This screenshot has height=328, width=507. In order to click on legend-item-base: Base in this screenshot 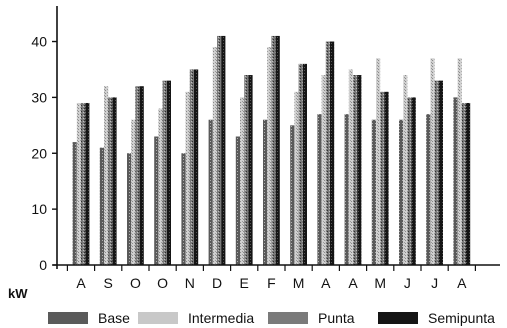, I will do `click(89, 318)`.